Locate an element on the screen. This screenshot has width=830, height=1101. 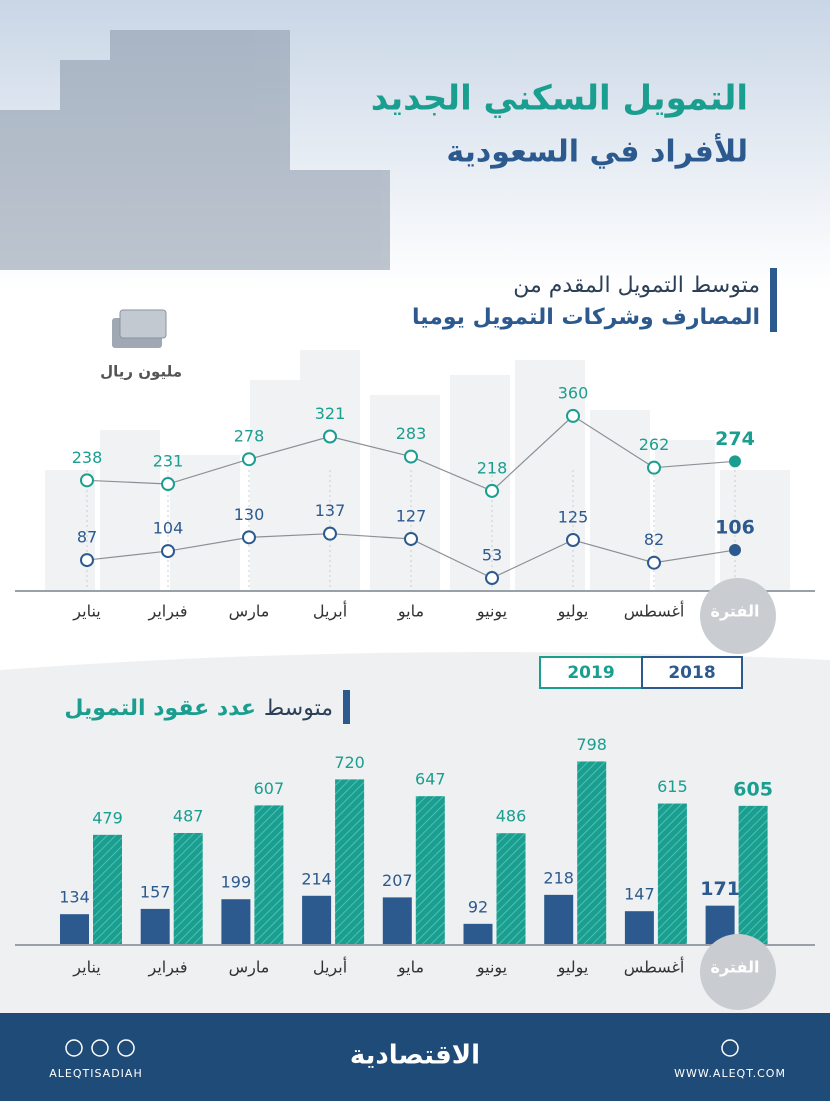
data-label: 487 is located at coordinates (188, 815).